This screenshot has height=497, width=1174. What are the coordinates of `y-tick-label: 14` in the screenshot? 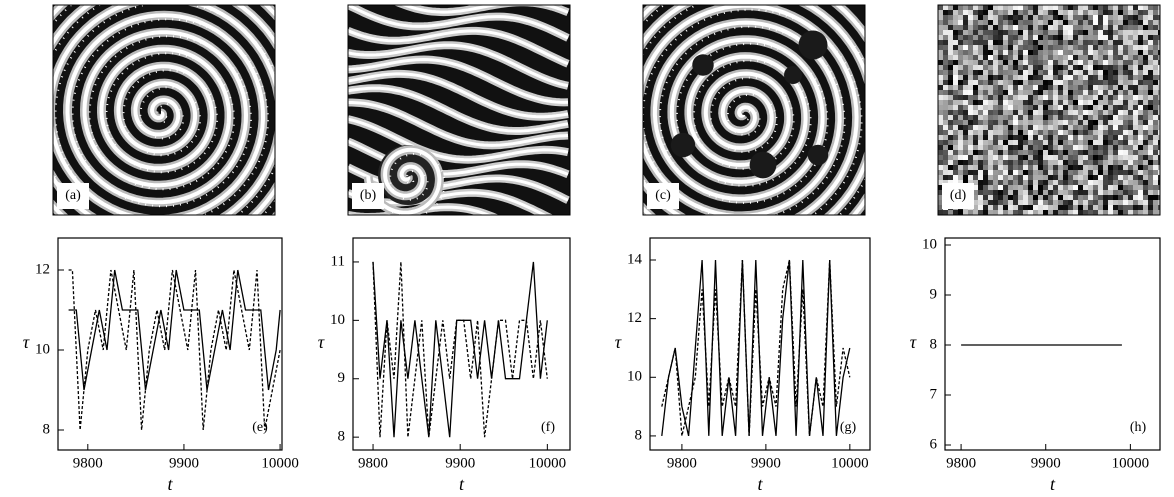 It's located at (635, 259).